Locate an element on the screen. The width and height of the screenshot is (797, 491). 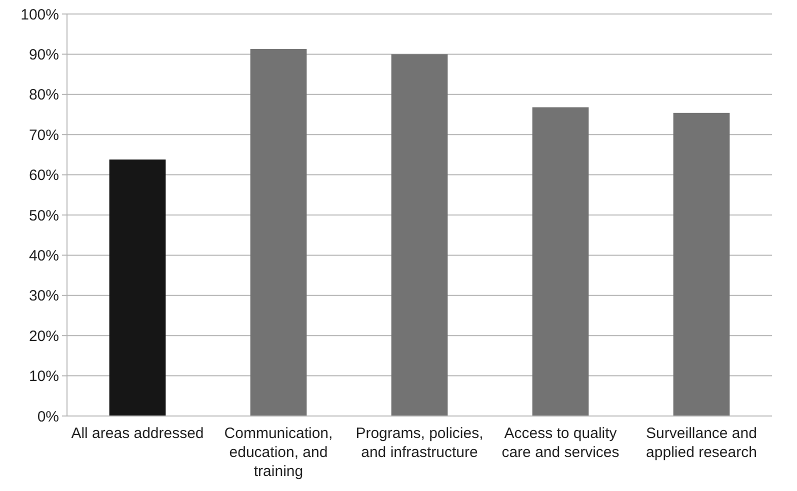
y-tick-label: 30% is located at coordinates (43, 296).